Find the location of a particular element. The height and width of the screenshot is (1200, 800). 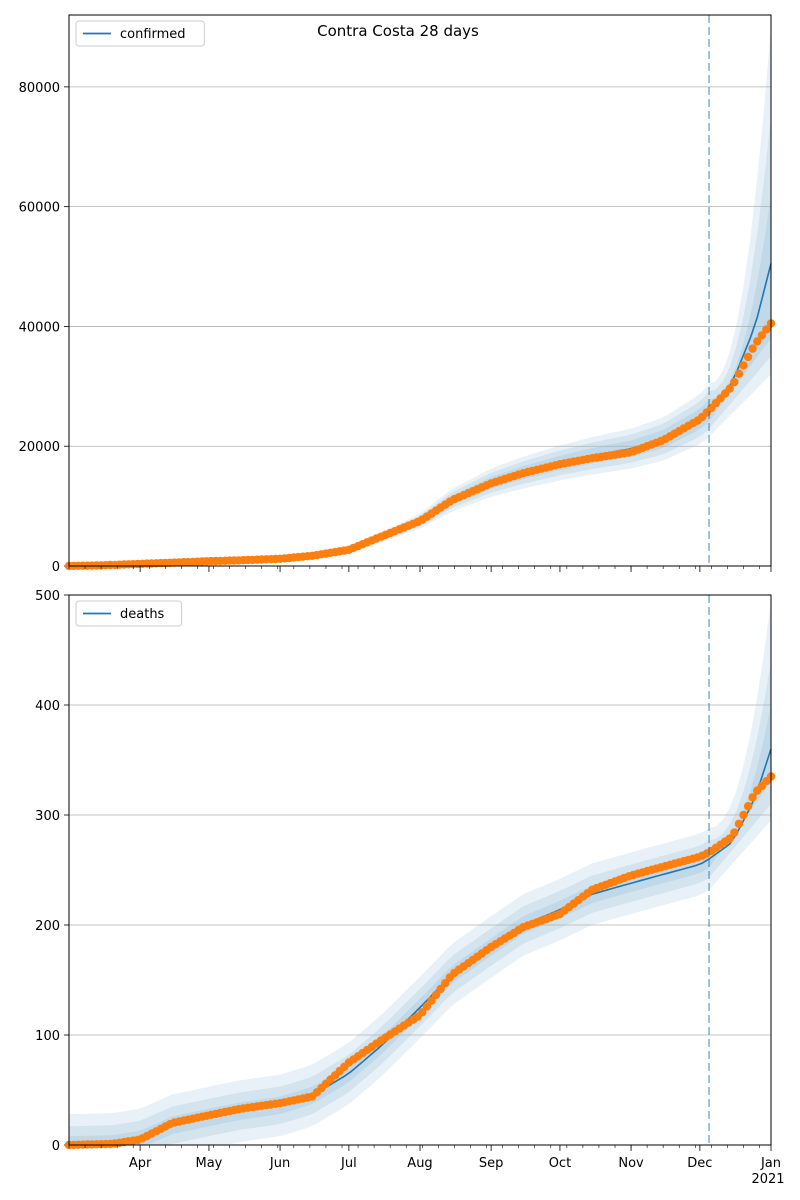

y-tick-label: 40000 is located at coordinates (39, 327).